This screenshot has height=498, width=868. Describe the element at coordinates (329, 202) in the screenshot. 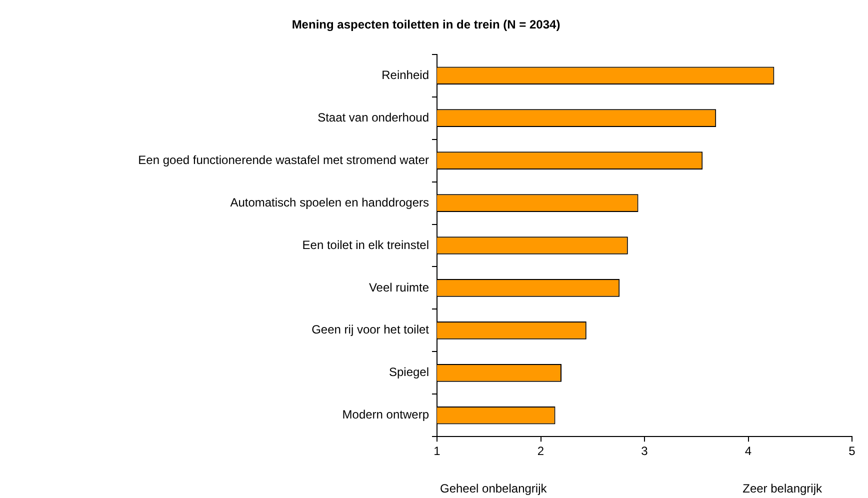

I see `y-tick-label: Automatisch spoelen en handdrogers` at that location.